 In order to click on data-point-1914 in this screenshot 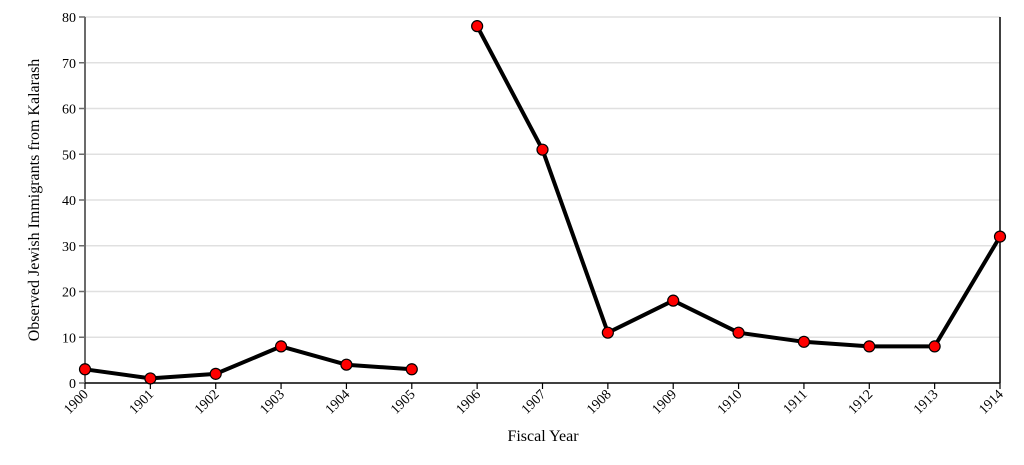, I will do `click(1000, 236)`.